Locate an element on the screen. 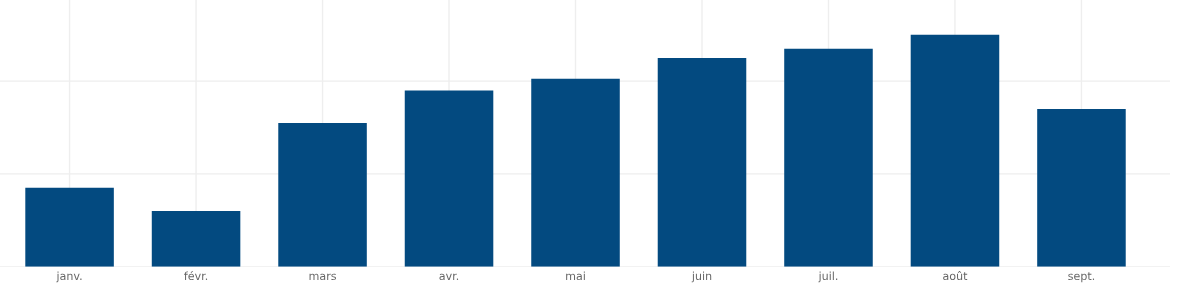 The image size is (1200, 293). x-tick-label: juil. is located at coordinates (828, 277).